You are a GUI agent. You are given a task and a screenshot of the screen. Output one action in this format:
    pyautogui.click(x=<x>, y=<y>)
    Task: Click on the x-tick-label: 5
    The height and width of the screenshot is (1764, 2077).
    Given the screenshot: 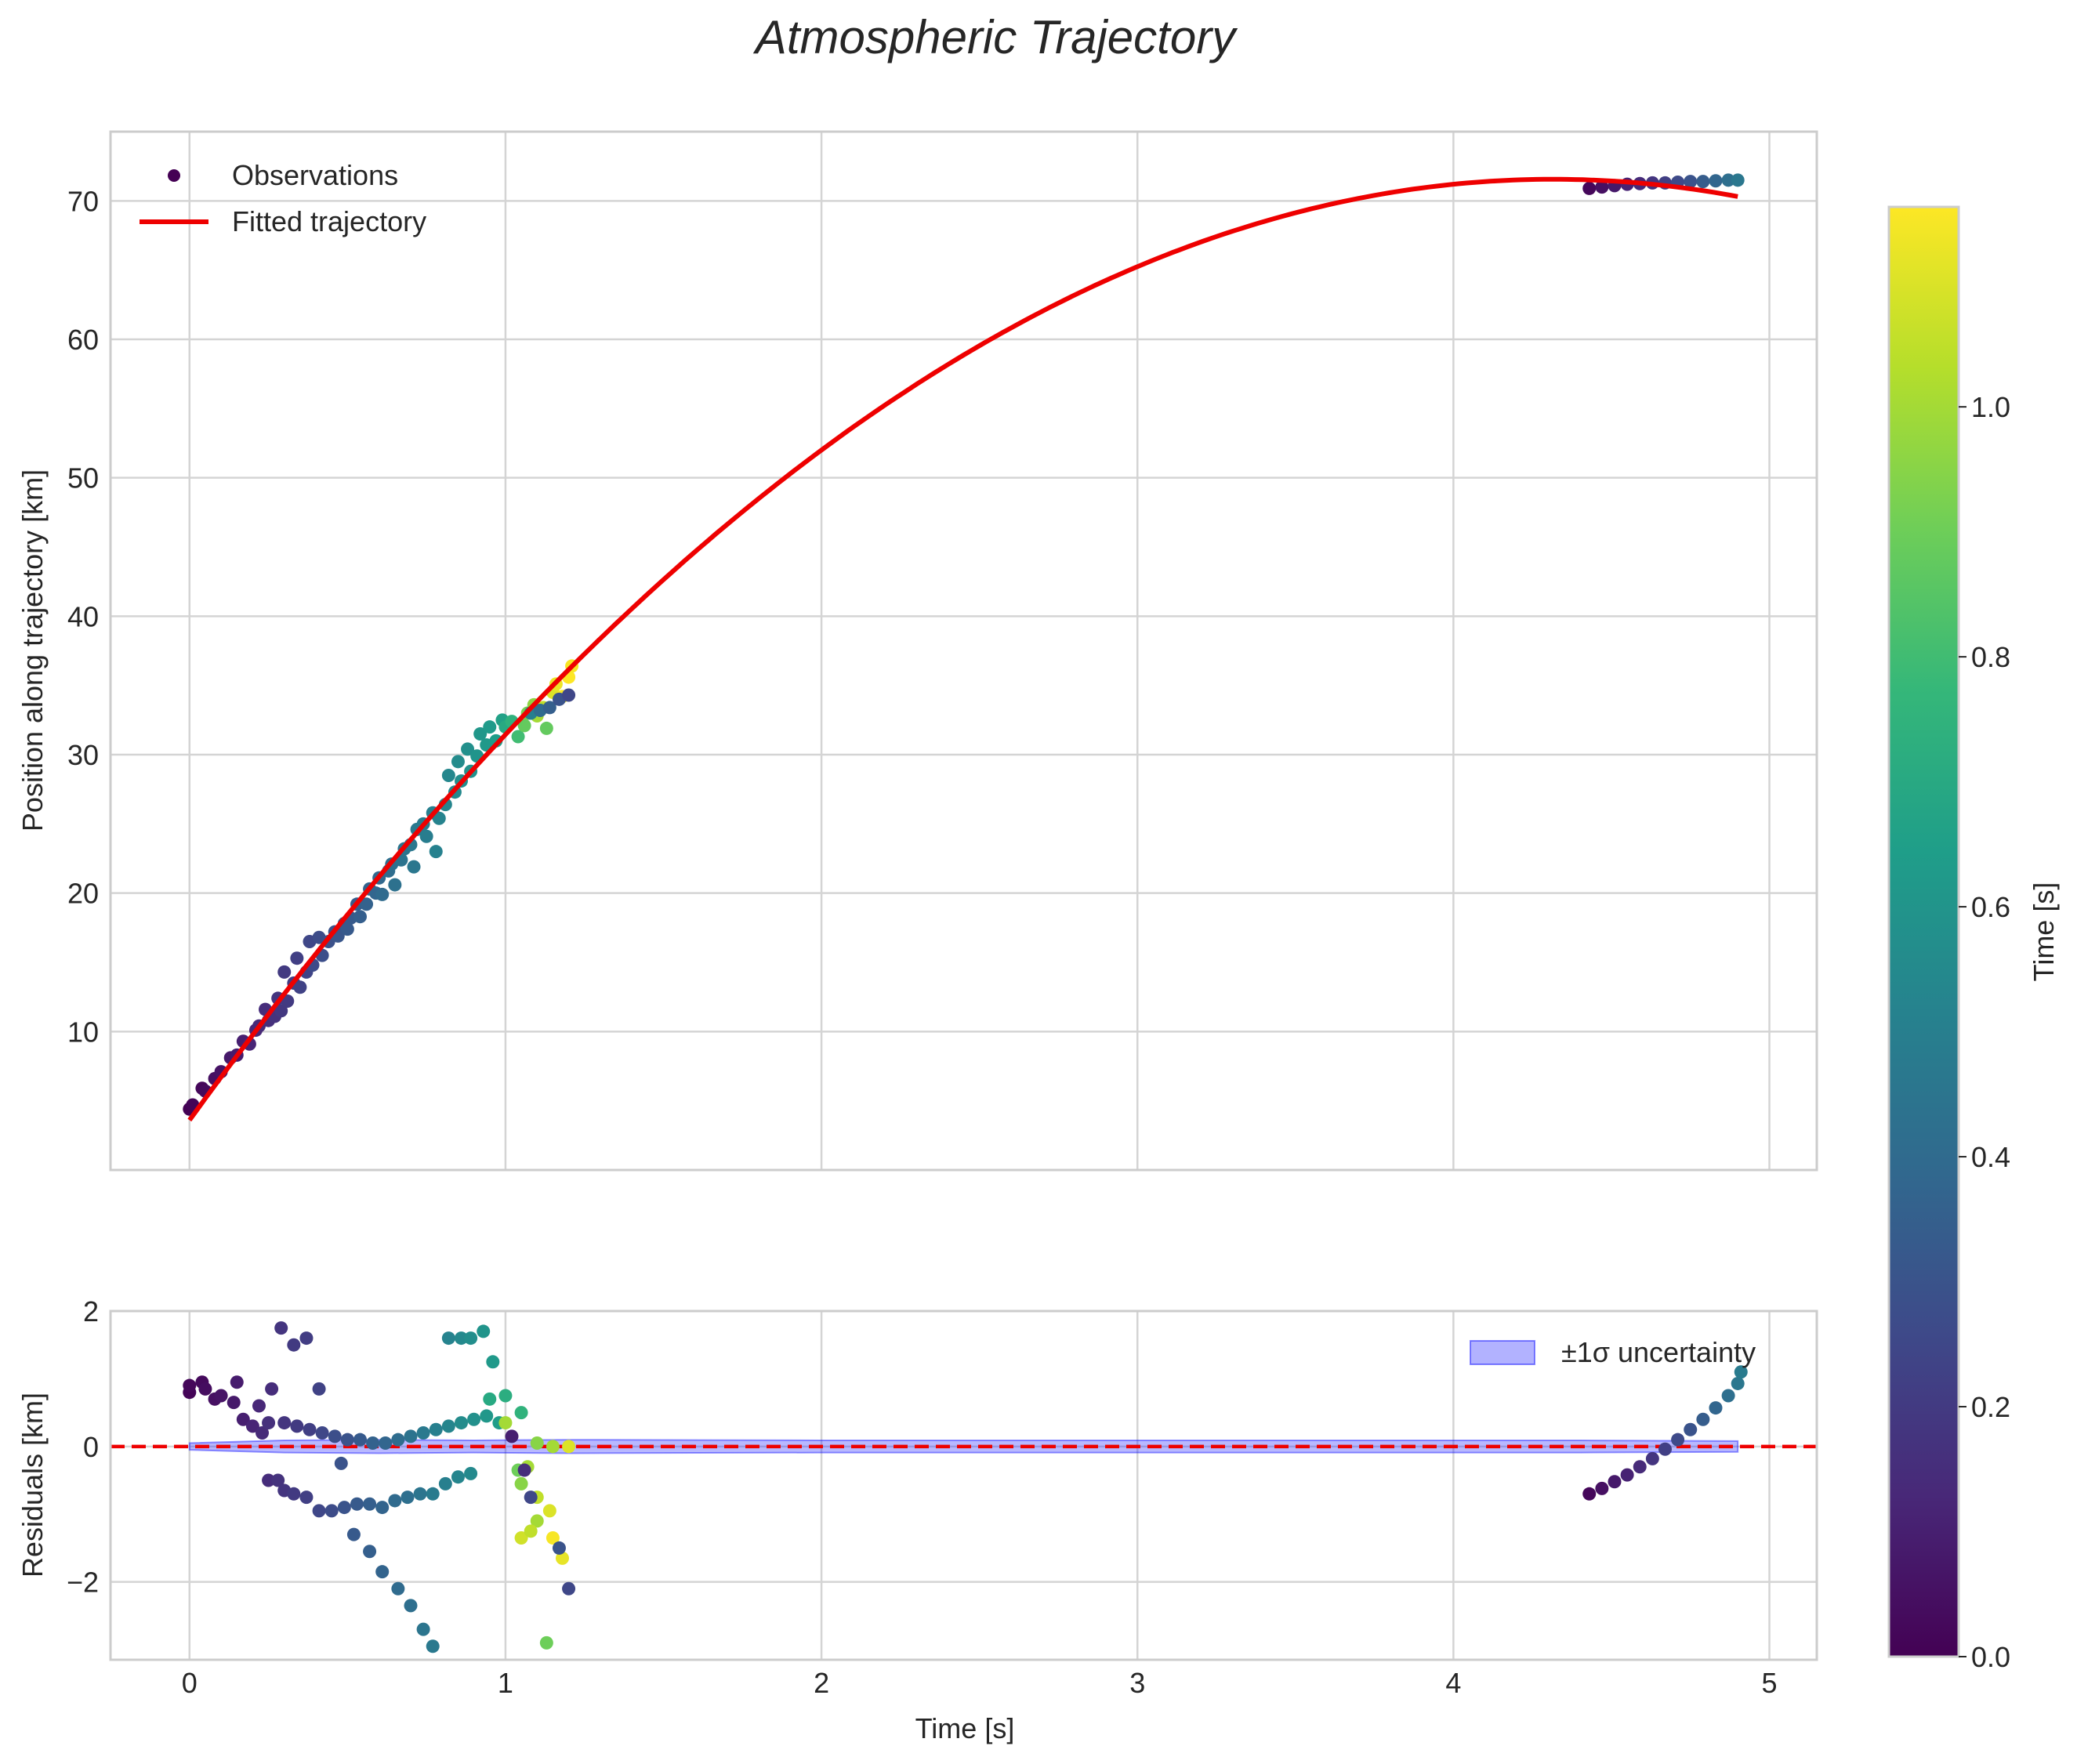 What is the action you would take?
    pyautogui.click(x=1770, y=1683)
    